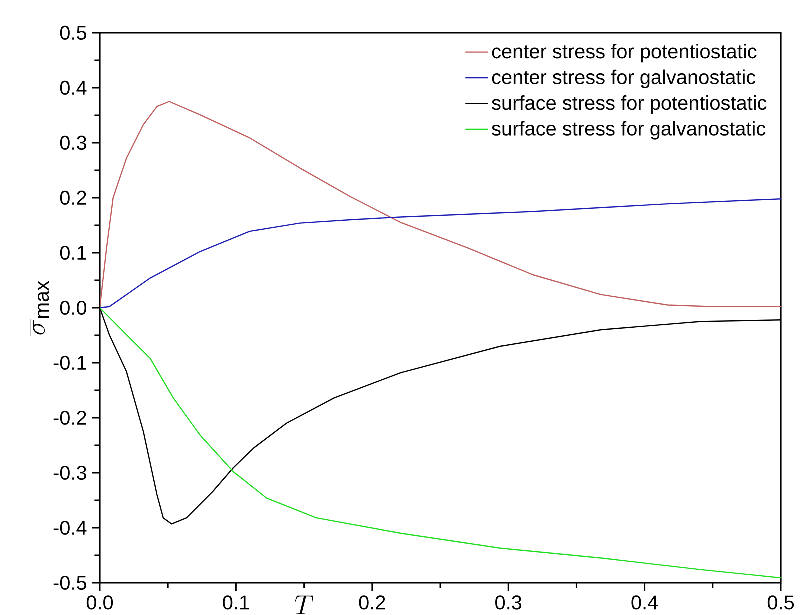 The width and height of the screenshot is (800, 615). Describe the element at coordinates (40, 308) in the screenshot. I see `y-axis-title: $\overline{\sigma}_{\mathrm{max}}$` at that location.